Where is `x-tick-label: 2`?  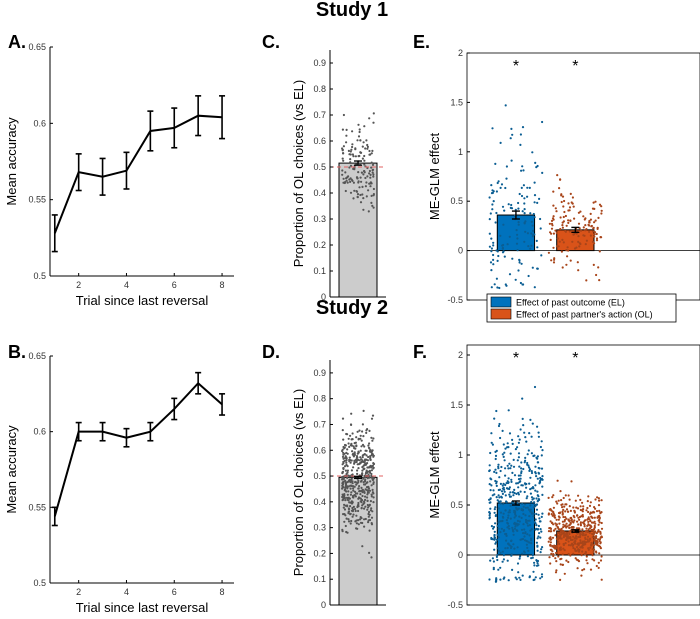 x-tick-label: 2 is located at coordinates (78, 285).